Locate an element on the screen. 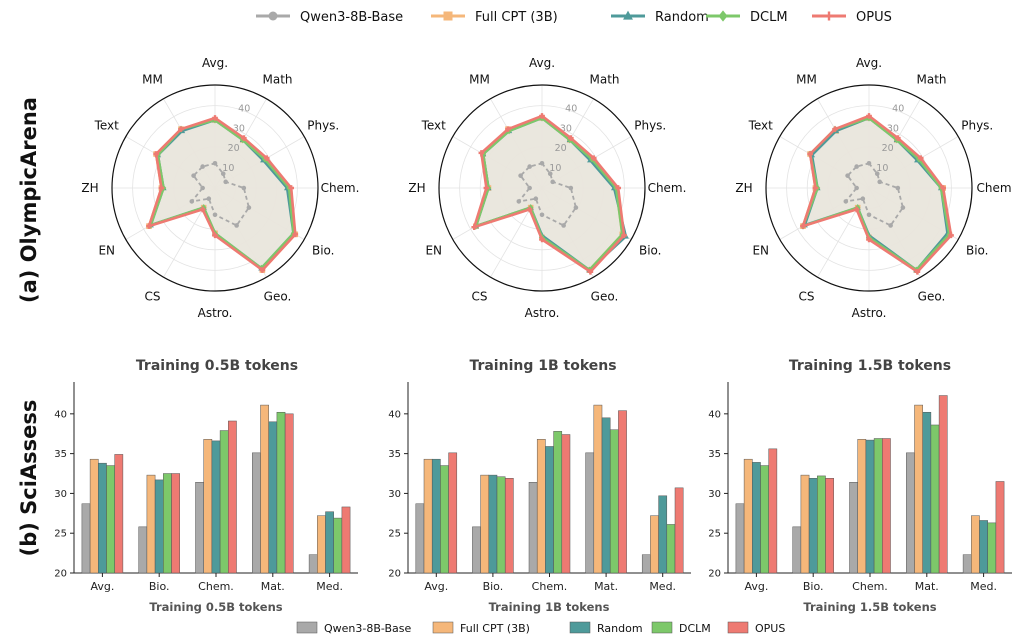  bar-random-mat is located at coordinates (273, 497).